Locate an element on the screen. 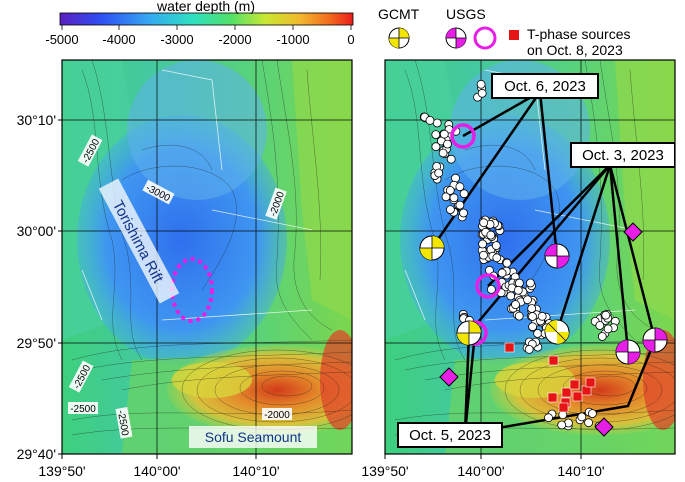 The height and width of the screenshot is (482, 685). event-label-text: Oct. 6, 2023 is located at coordinates (545, 86).